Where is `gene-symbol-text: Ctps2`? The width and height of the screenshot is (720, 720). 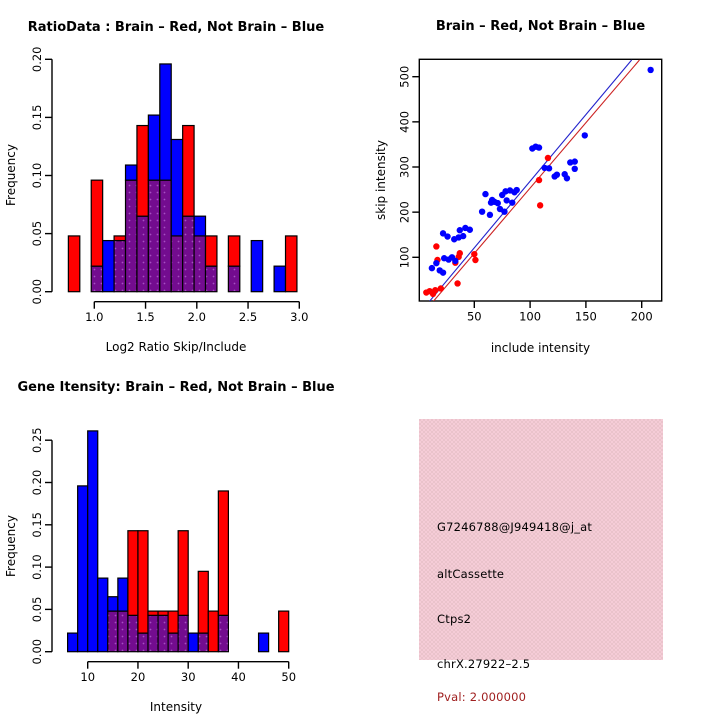
gene-symbol-text: Ctps2 is located at coordinates (454, 619).